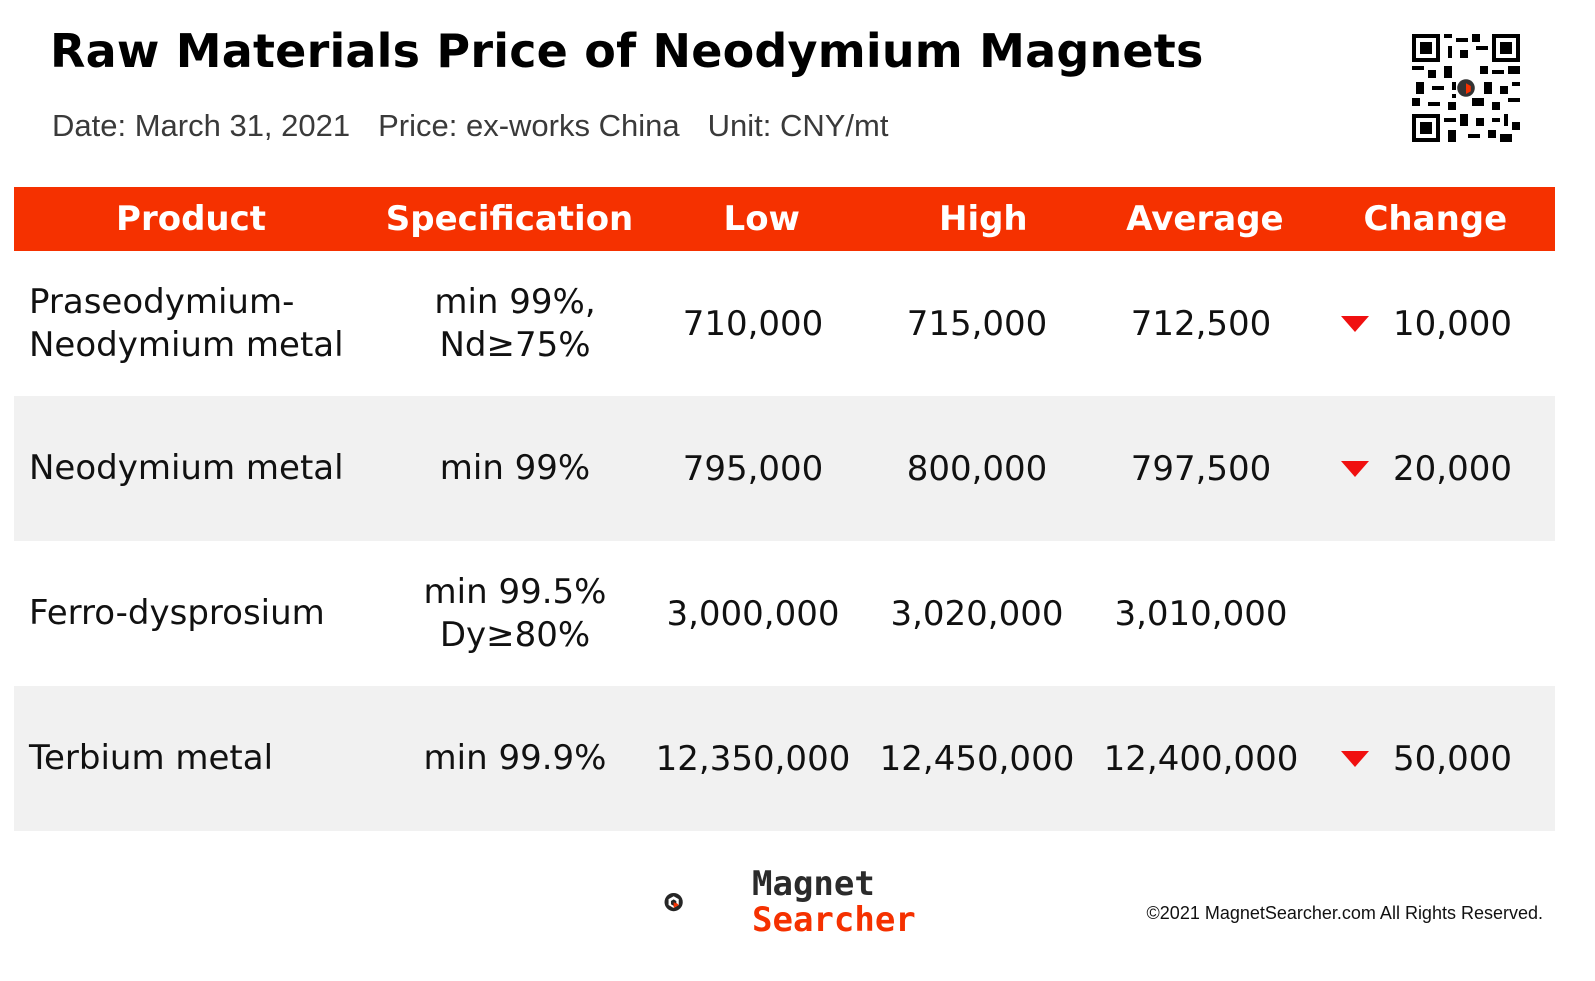  I want to click on low-cell: 710,000, so click(753, 323).